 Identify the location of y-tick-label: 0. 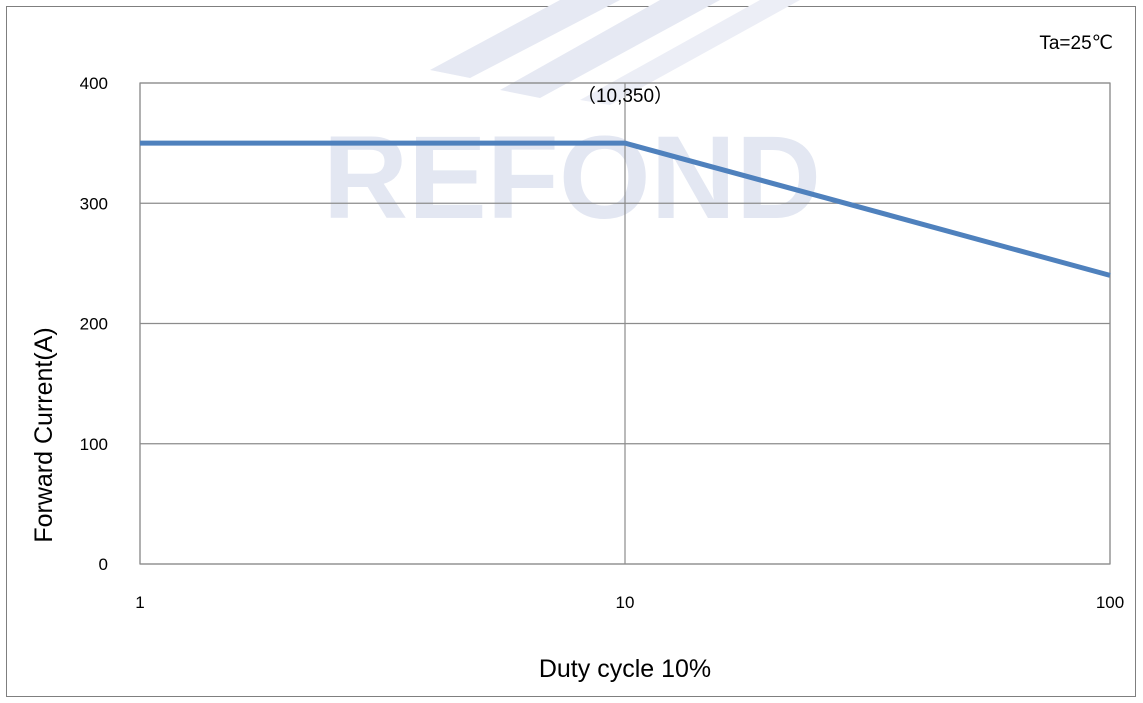
(103, 564).